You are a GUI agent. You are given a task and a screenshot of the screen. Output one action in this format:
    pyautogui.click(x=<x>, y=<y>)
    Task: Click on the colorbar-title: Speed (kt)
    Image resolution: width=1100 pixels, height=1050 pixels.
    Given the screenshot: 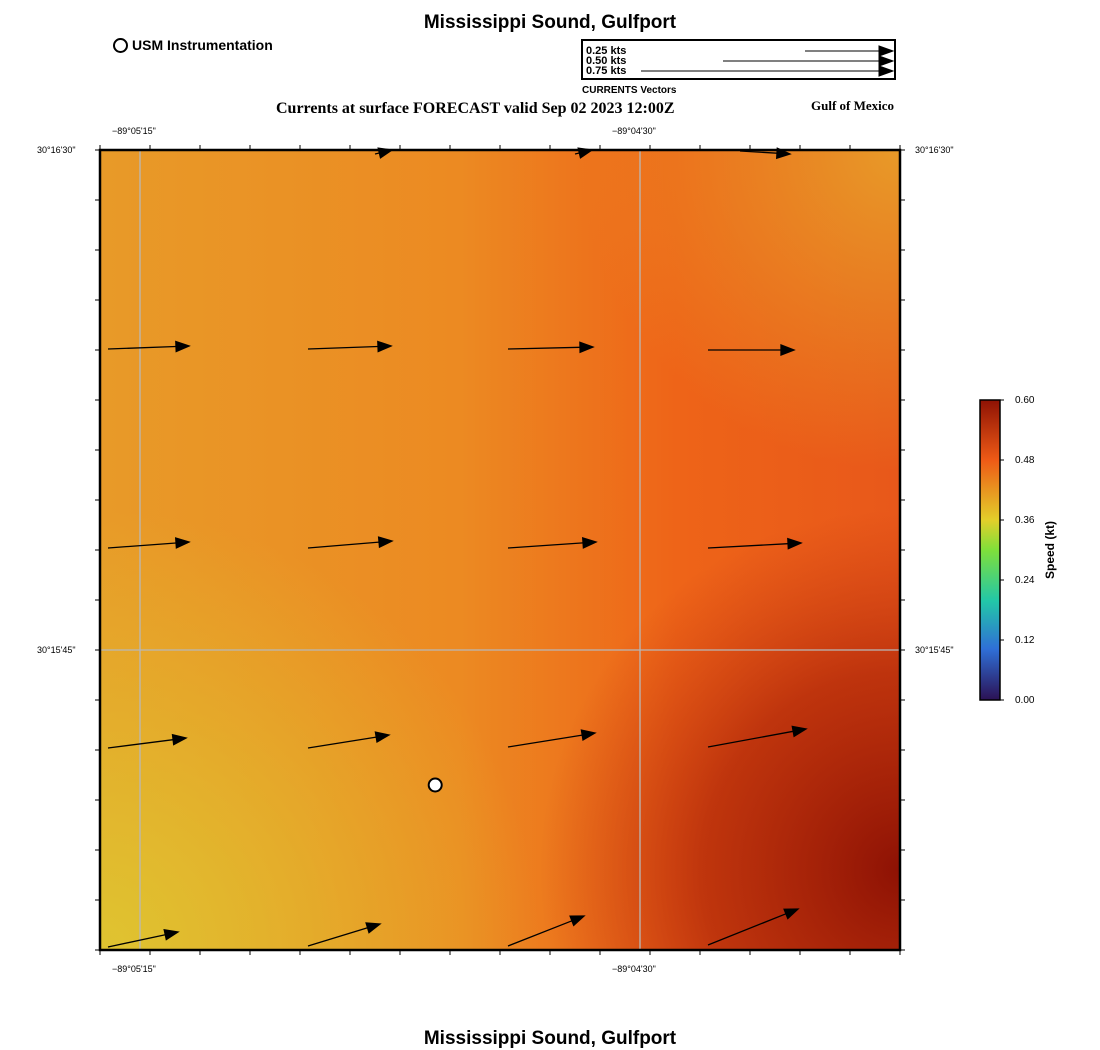 What is the action you would take?
    pyautogui.click(x=1050, y=550)
    